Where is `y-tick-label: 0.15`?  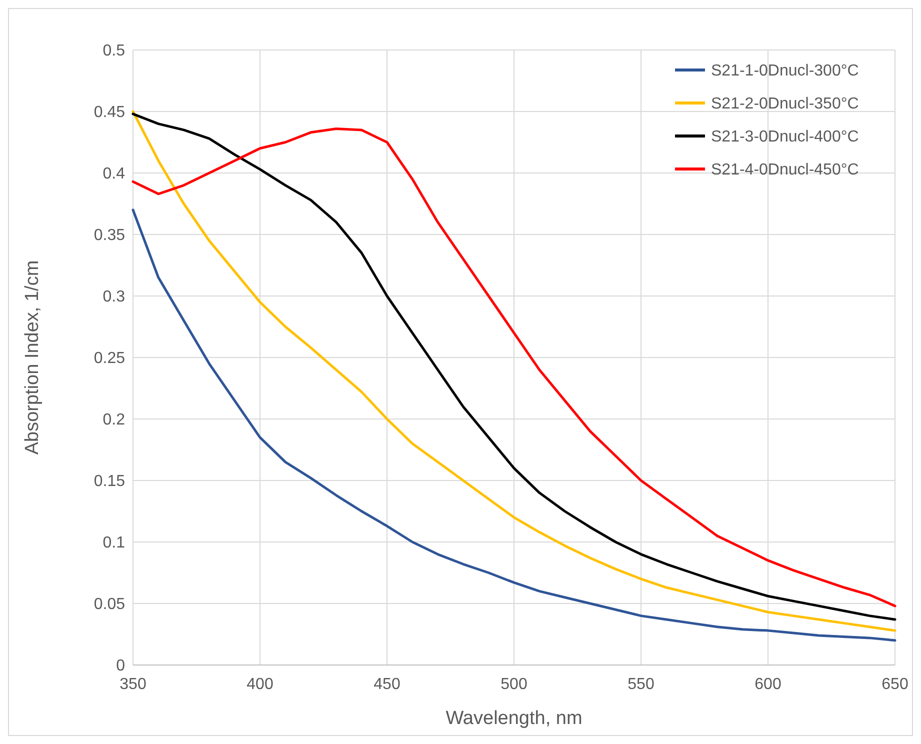
y-tick-label: 0.15 is located at coordinates (110, 481).